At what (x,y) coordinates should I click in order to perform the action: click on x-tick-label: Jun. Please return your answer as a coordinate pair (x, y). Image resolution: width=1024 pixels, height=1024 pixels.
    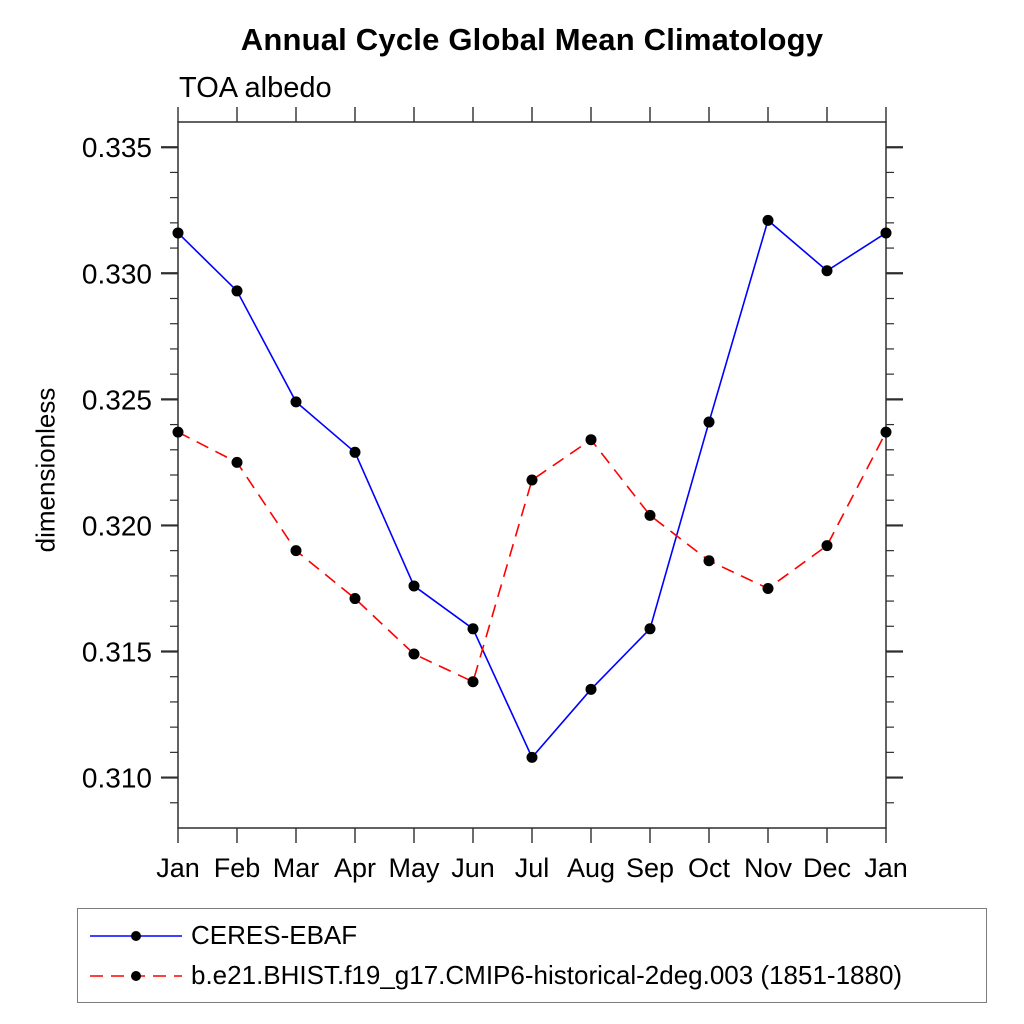
    Looking at the image, I should click on (473, 868).